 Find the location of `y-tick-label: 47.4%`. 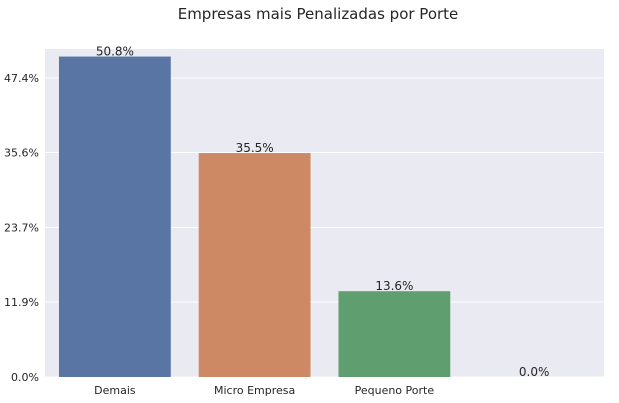

y-tick-label: 47.4% is located at coordinates (21, 78).